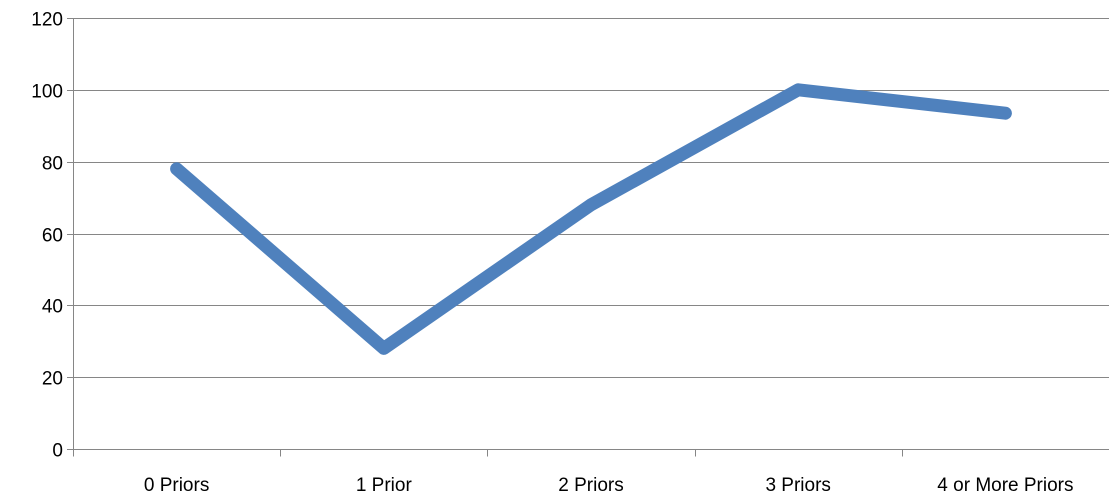 The width and height of the screenshot is (1109, 498). What do you see at coordinates (52, 164) in the screenshot?
I see `y-tick-label-80: 80` at bounding box center [52, 164].